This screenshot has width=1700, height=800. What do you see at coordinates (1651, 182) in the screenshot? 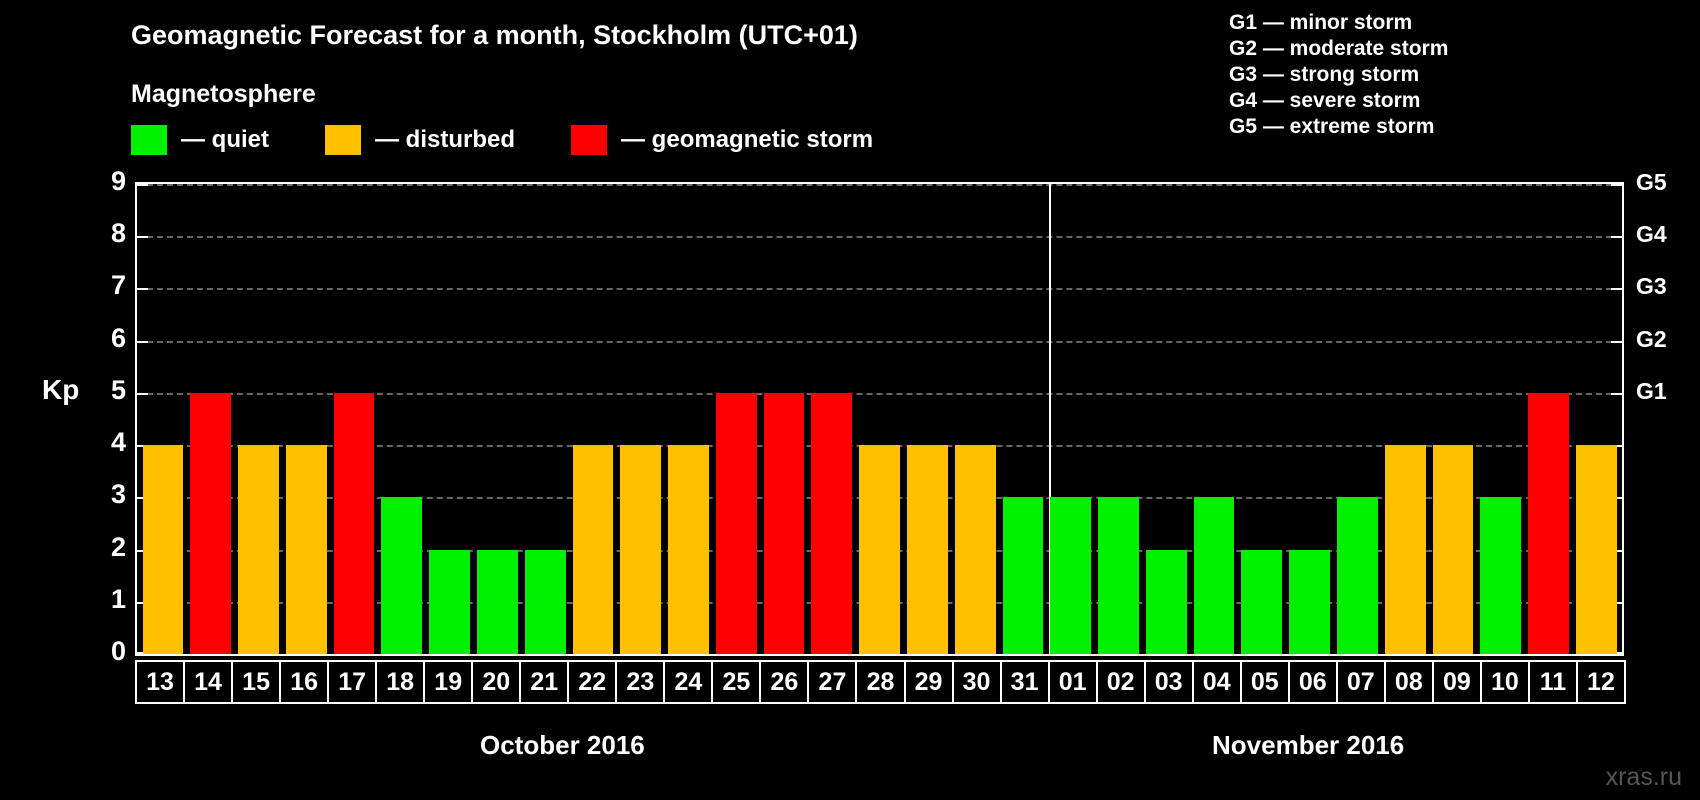
I see `g-axis-label-G5: G5` at bounding box center [1651, 182].